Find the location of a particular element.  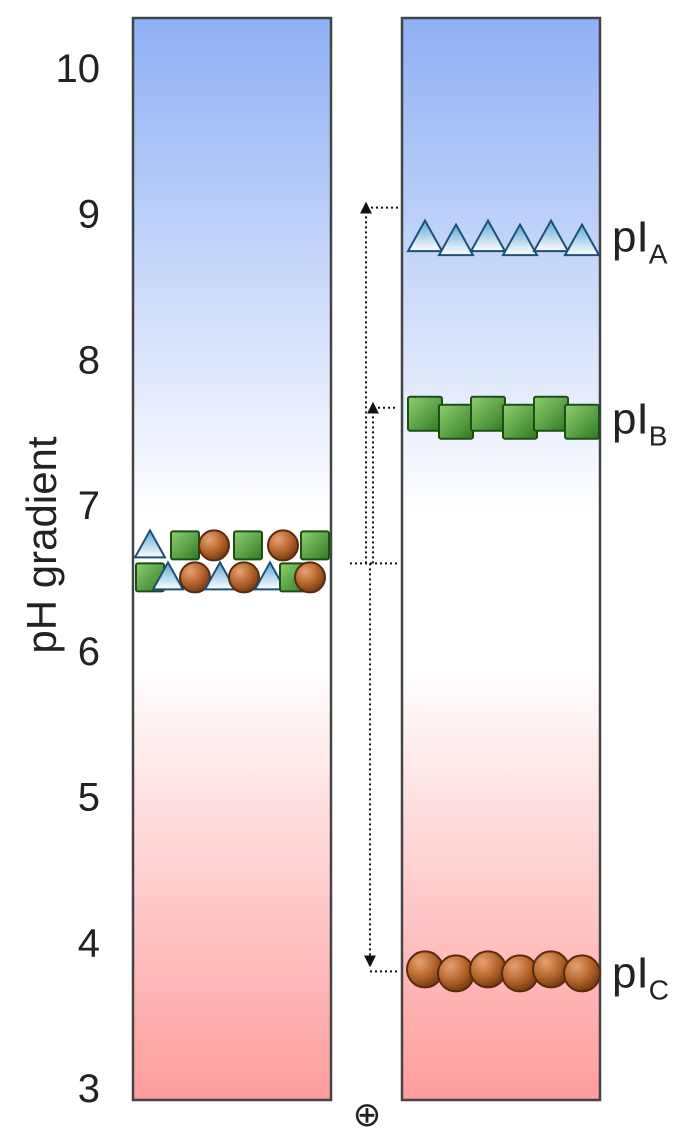

ph-tick-labels: 10 9 8 7 6 5 4 3 is located at coordinates (78, 579).